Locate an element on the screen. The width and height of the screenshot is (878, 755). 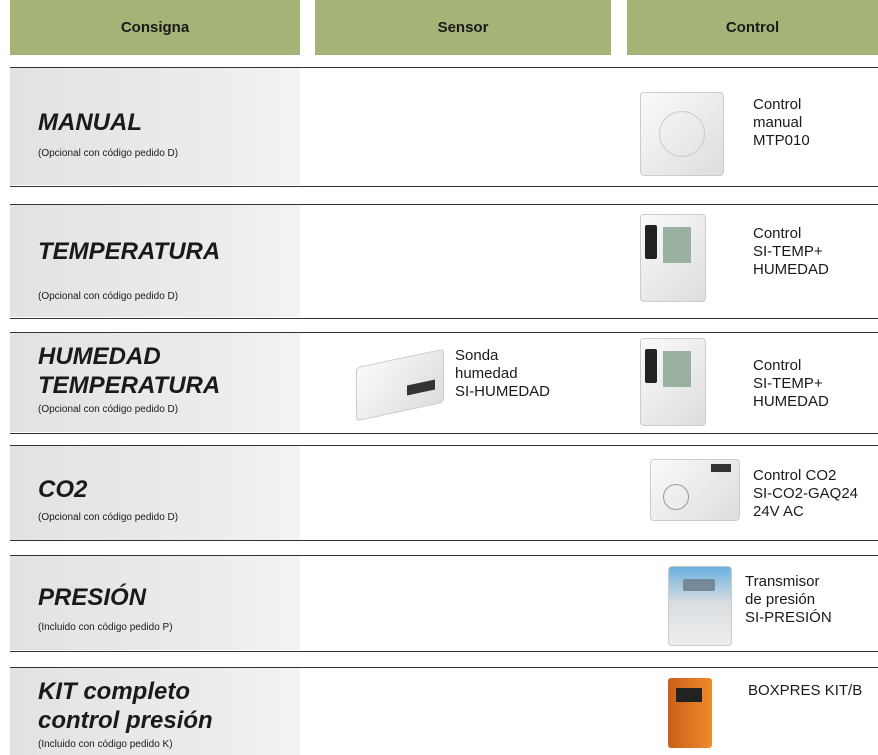
text-line: SI-CO2-GAQ24 is located at coordinates (806, 493).